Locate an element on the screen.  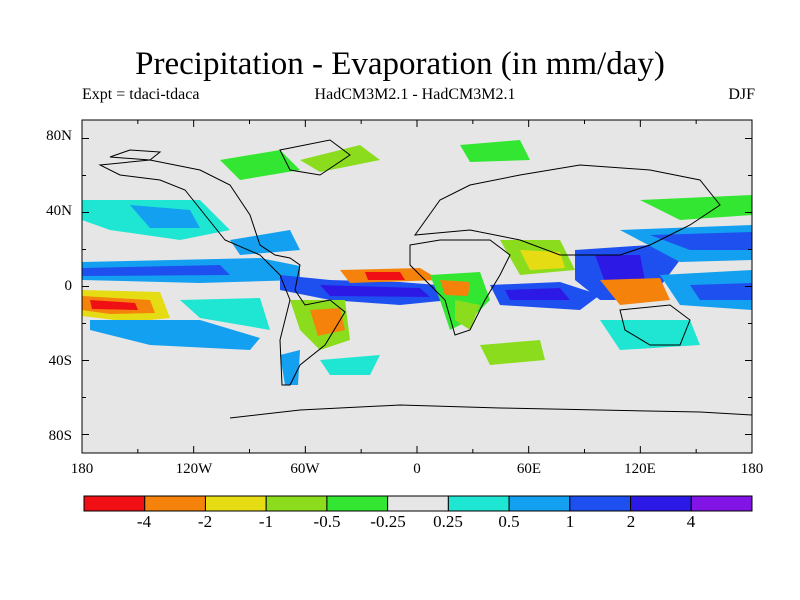
lon-tick-label: 120W is located at coordinates (194, 469).